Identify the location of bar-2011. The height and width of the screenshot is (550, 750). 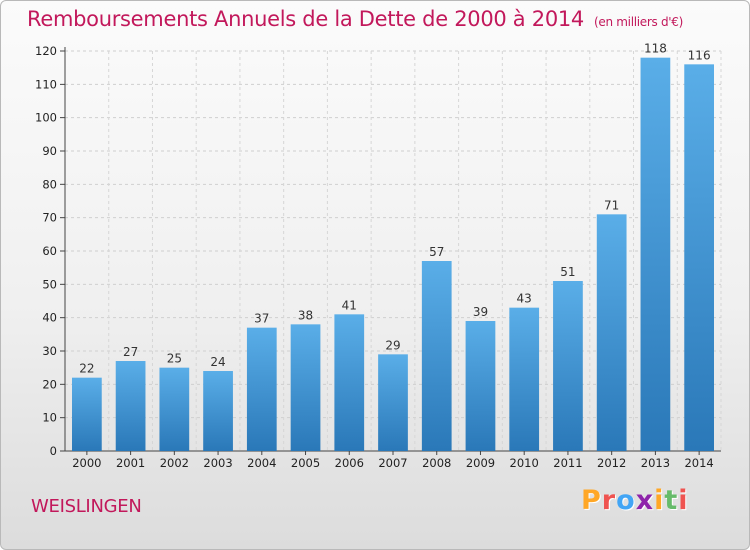
(568, 366).